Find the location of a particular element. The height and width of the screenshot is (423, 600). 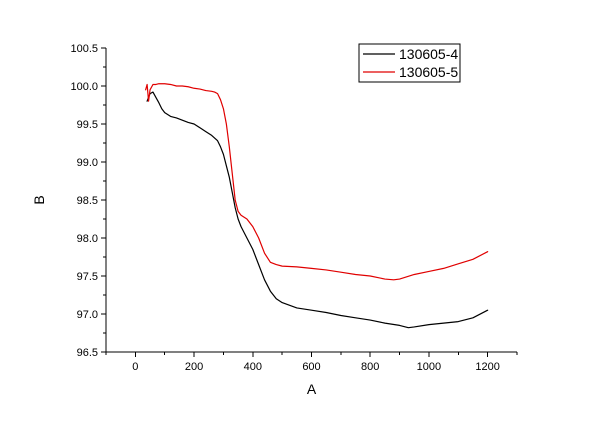

x-tick-label: 800 is located at coordinates (370, 367).